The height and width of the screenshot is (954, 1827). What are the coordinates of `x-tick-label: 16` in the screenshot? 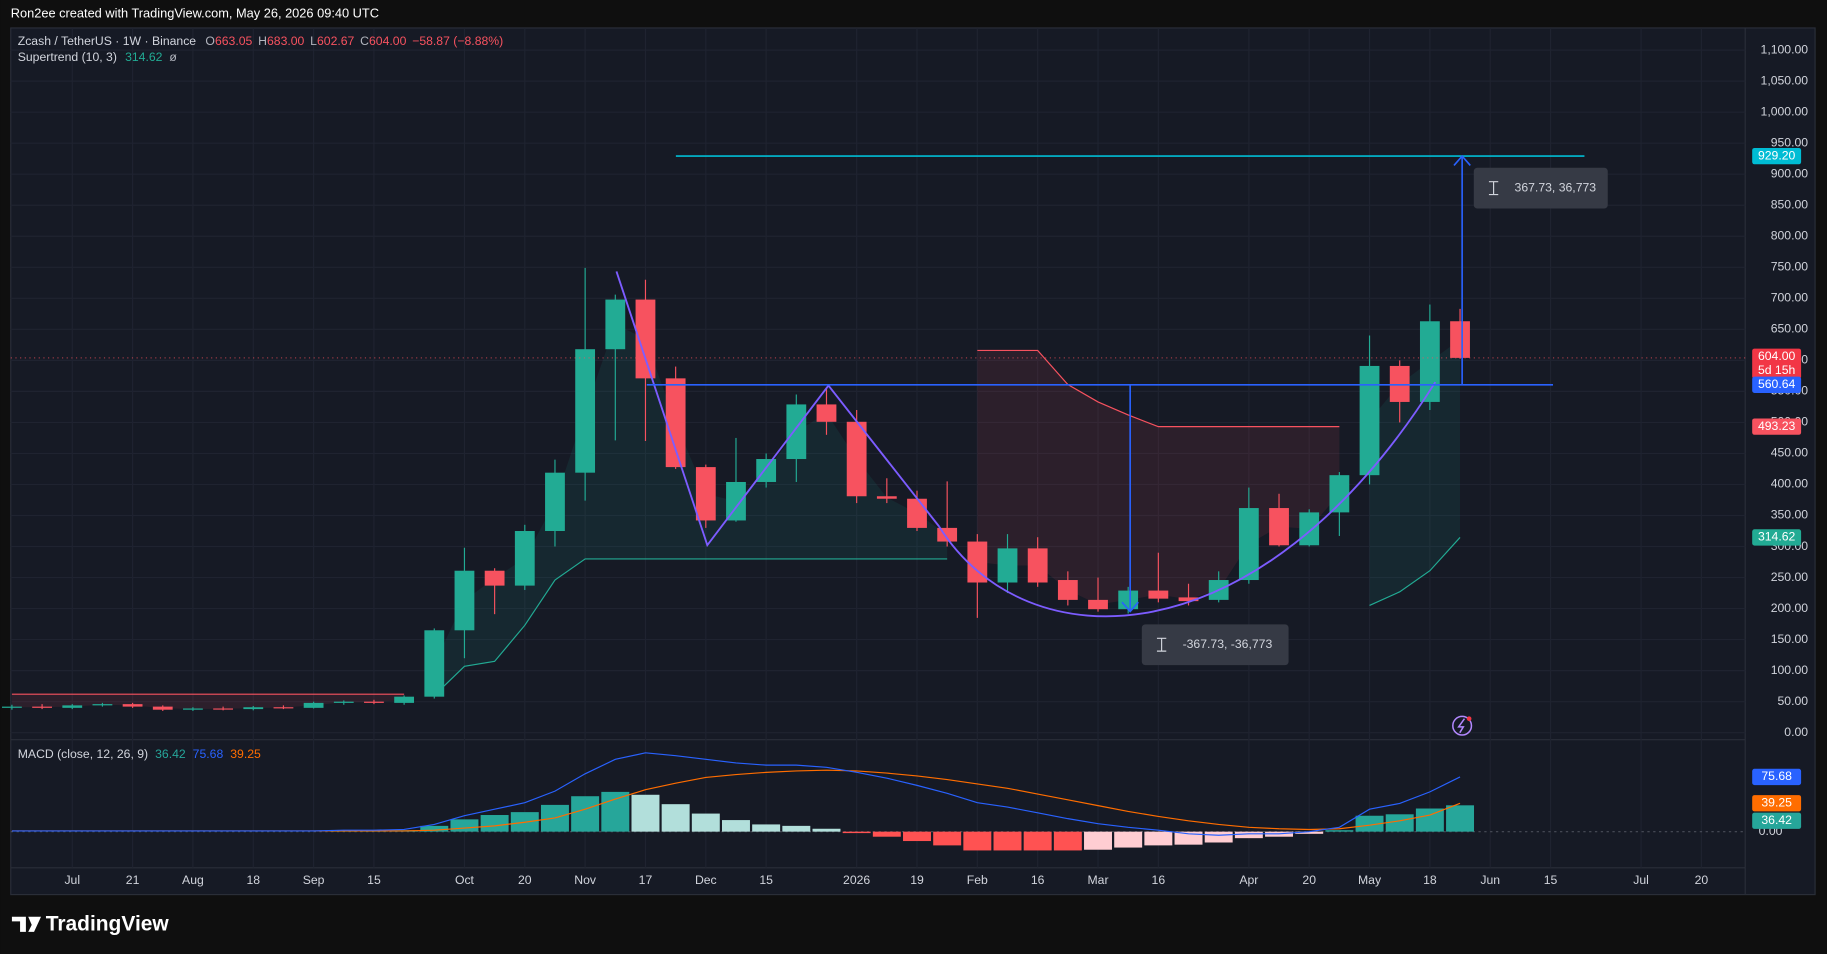 It's located at (1159, 880).